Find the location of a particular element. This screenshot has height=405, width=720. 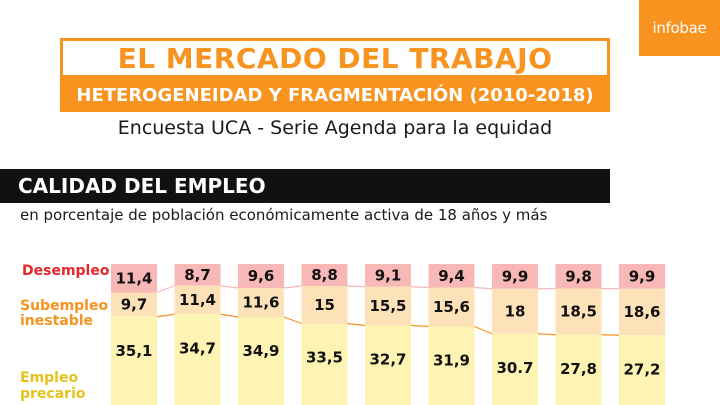

data-label: 9,1 is located at coordinates (388, 275).